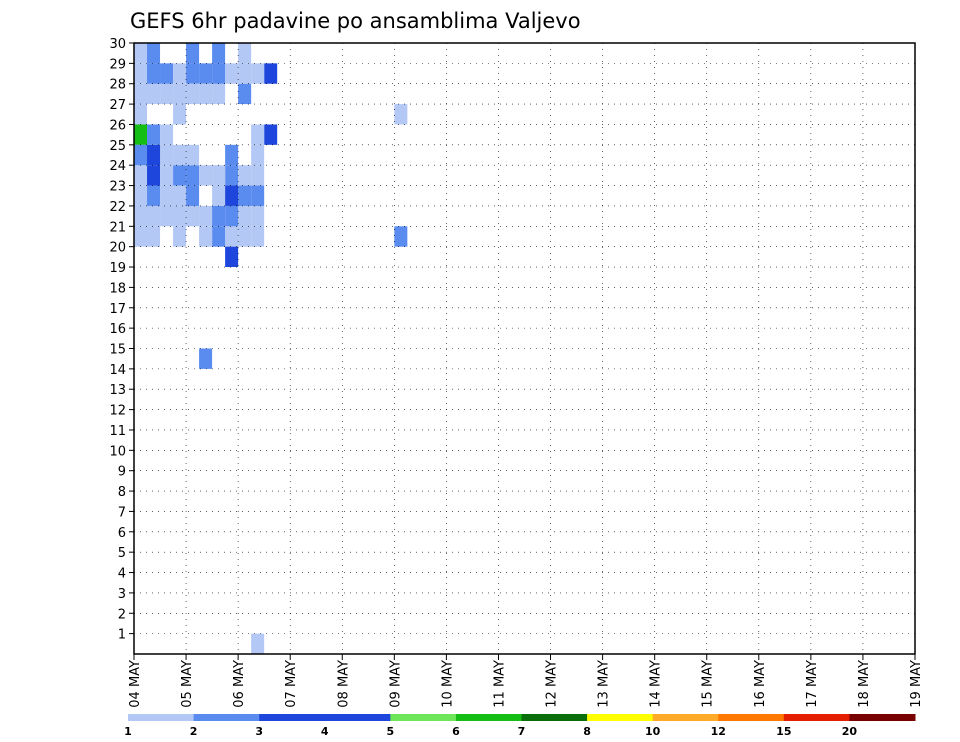  Describe the element at coordinates (117, 146) in the screenshot. I see `y-tick-label: 25` at that location.